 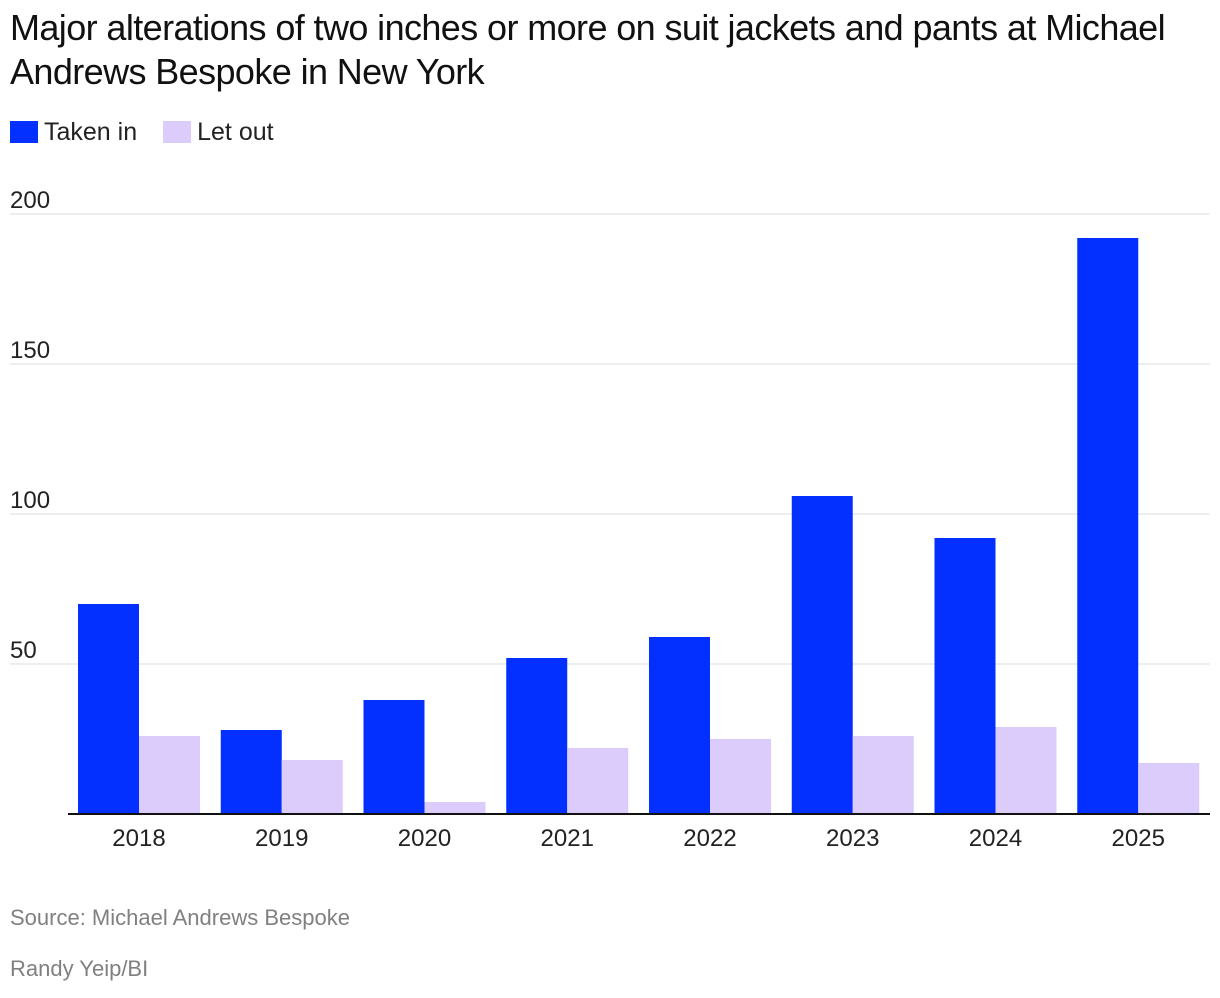 What do you see at coordinates (883, 775) in the screenshot?
I see `bar-let-out-2023` at bounding box center [883, 775].